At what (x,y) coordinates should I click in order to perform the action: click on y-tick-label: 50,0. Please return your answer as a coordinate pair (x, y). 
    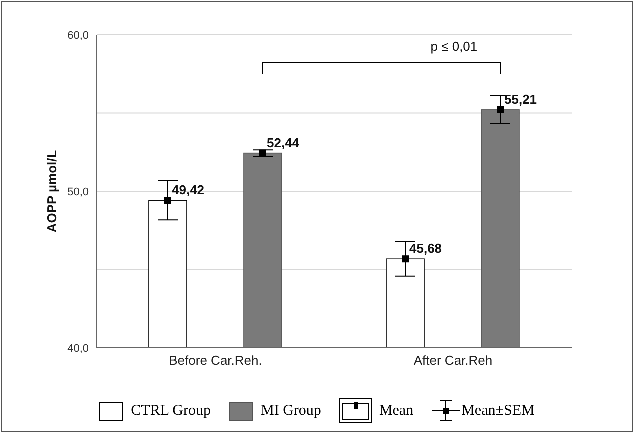
    Looking at the image, I should click on (78, 192).